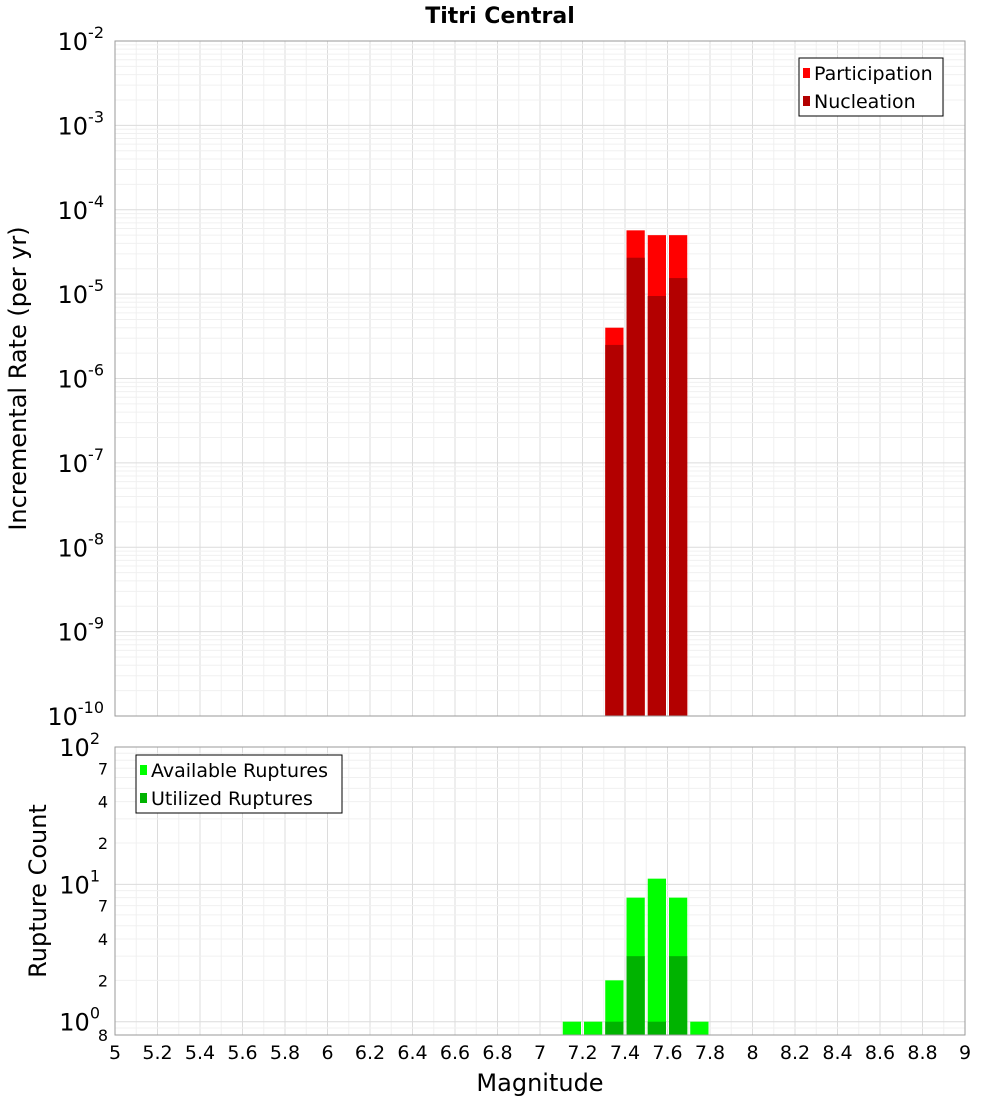 This screenshot has width=1000, height=1100. What do you see at coordinates (327, 1053) in the screenshot?
I see `x-tick-label: 6` at bounding box center [327, 1053].